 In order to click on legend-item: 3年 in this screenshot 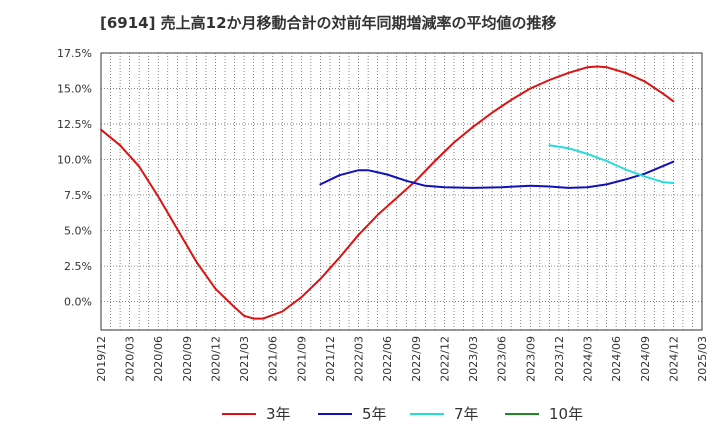, I will do `click(256, 413)`.